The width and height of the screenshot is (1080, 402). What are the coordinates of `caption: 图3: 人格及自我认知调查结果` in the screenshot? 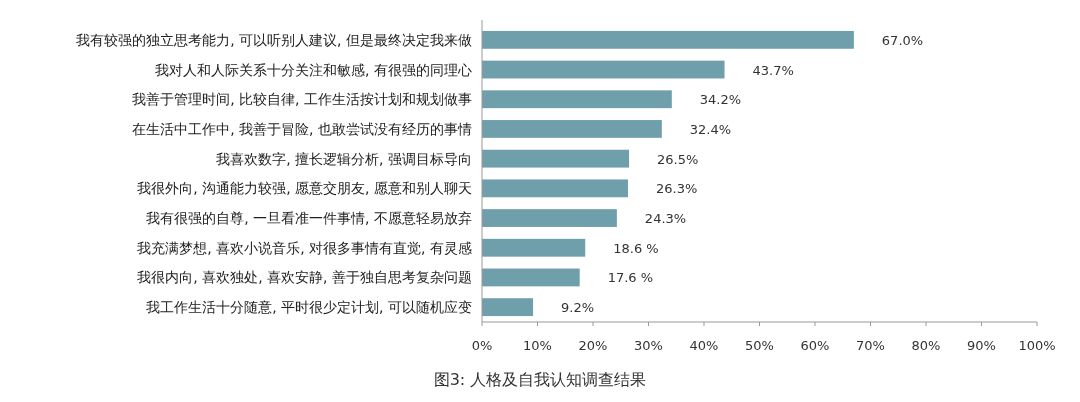 It's located at (540, 379).